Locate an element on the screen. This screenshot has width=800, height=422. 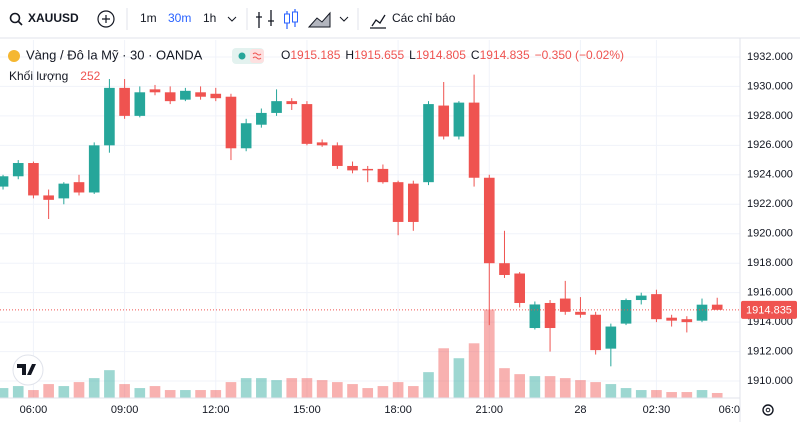
tv-logo is located at coordinates (28, 370).